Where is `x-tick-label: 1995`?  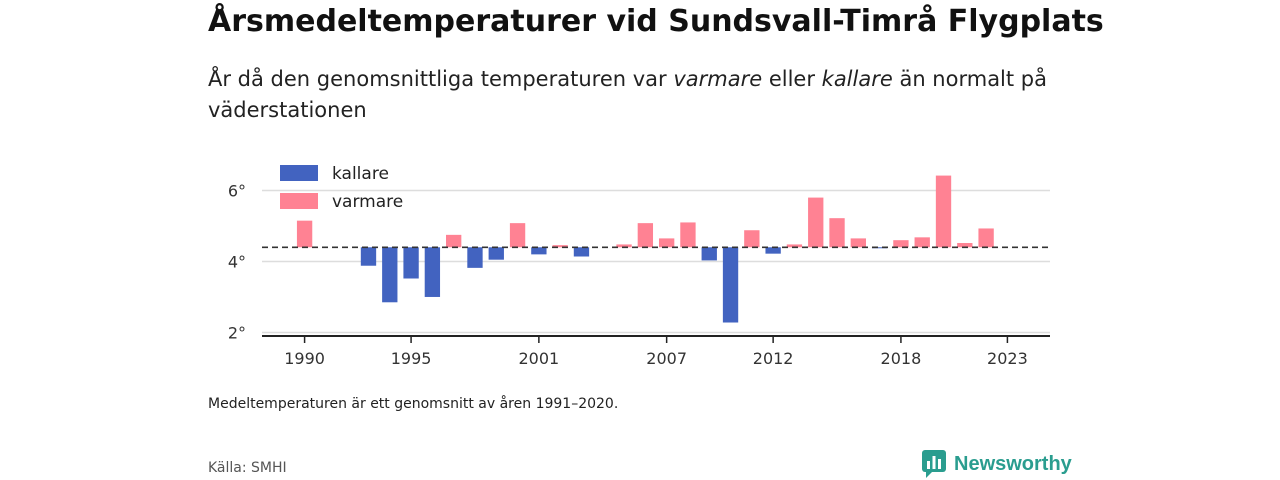
x-tick-label: 1995 is located at coordinates (411, 358).